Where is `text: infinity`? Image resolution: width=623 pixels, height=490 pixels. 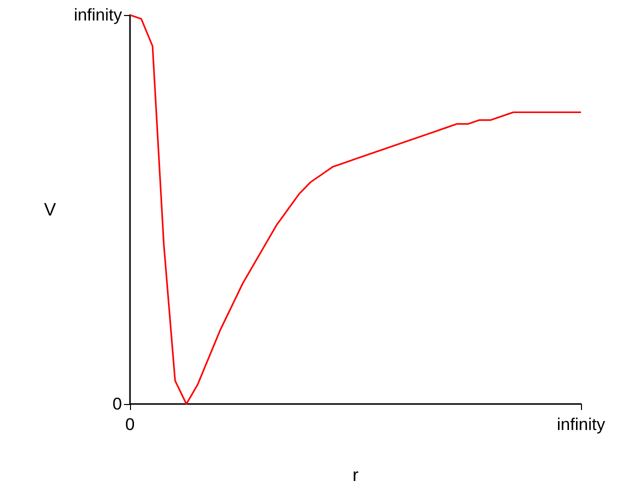 text: infinity is located at coordinates (98, 15).